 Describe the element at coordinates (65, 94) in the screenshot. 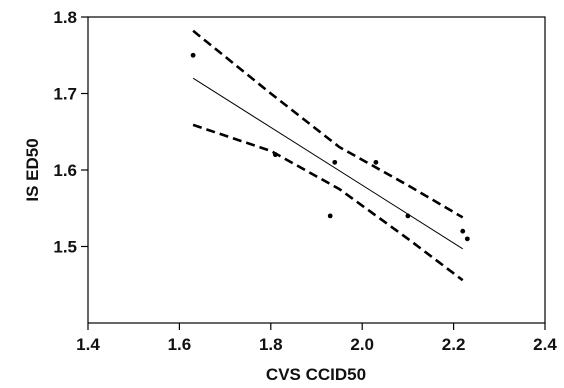

I see `y-tick-label: 1.7` at that location.